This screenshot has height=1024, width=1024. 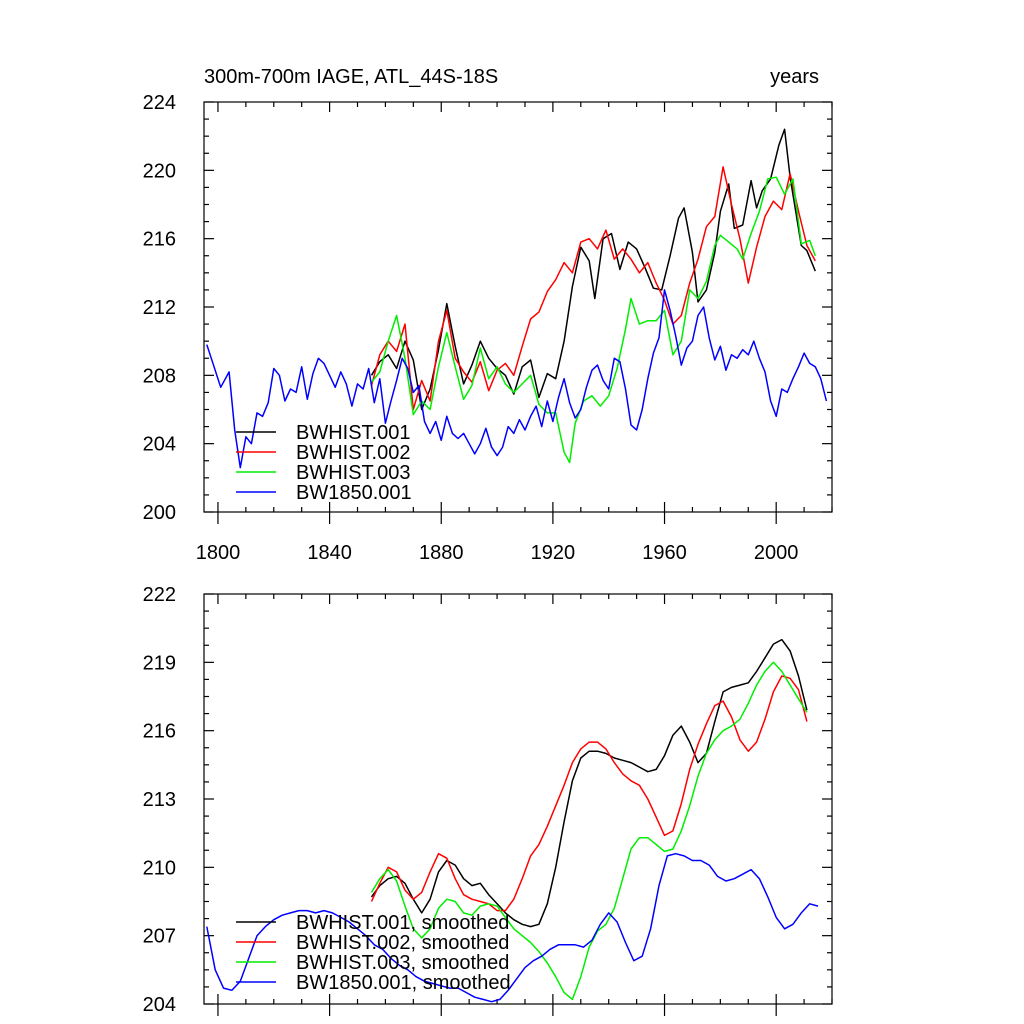 What do you see at coordinates (664, 553) in the screenshot?
I see `top-xtick-label: 1960` at bounding box center [664, 553].